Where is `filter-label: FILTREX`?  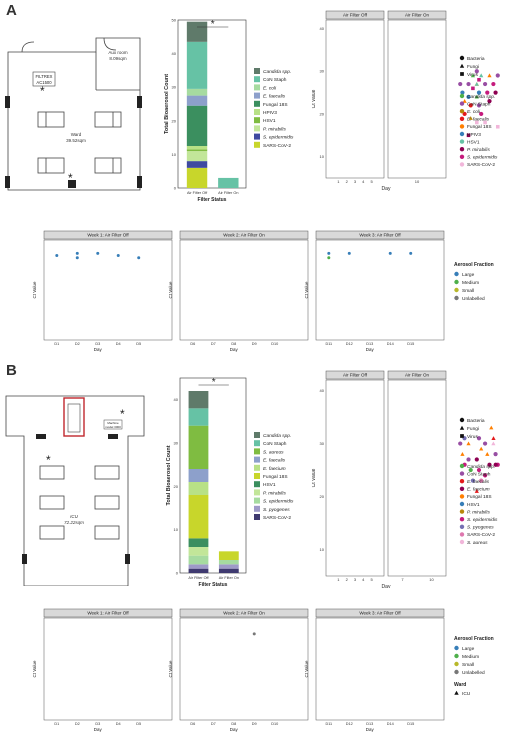
filter-label: FILTREX is located at coordinates (44, 76).